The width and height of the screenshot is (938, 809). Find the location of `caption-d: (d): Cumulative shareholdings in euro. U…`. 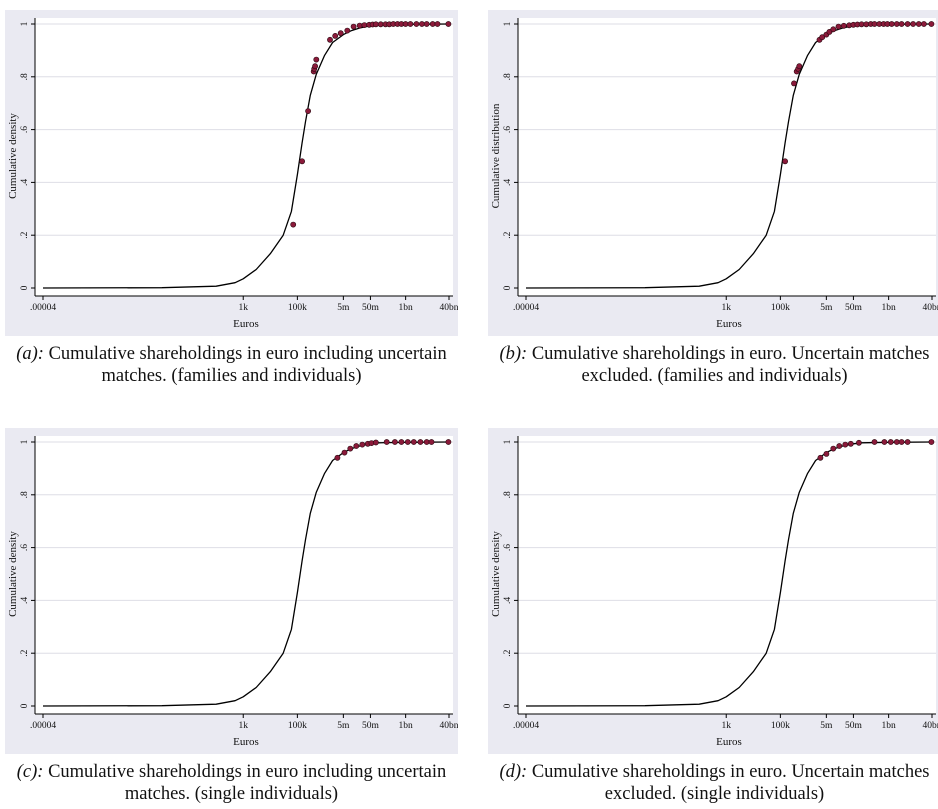

caption-d: (d): Cumulative shareholdings in euro. U… is located at coordinates (713, 783).